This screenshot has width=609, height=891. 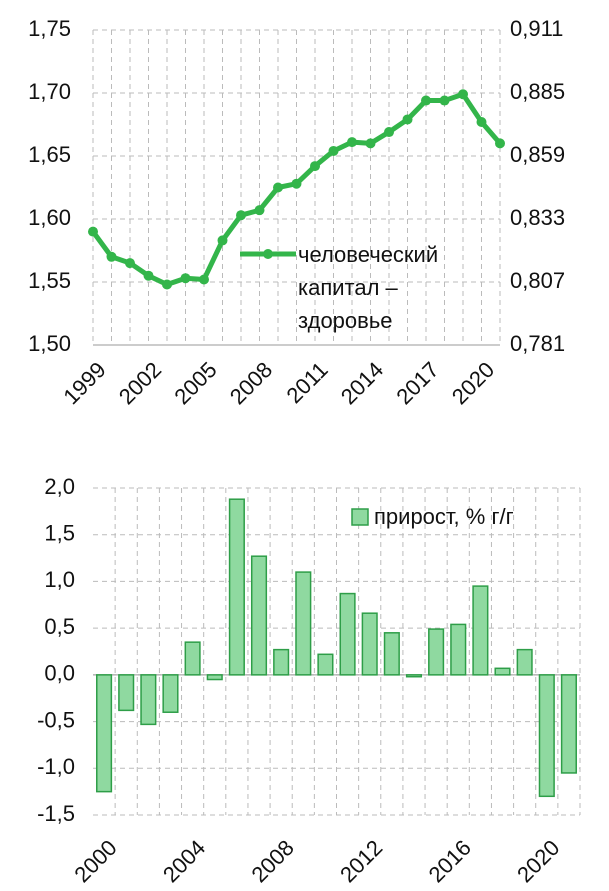 What do you see at coordinates (59, 579) in the screenshot?
I see `y-tick-label: 1,0` at bounding box center [59, 579].